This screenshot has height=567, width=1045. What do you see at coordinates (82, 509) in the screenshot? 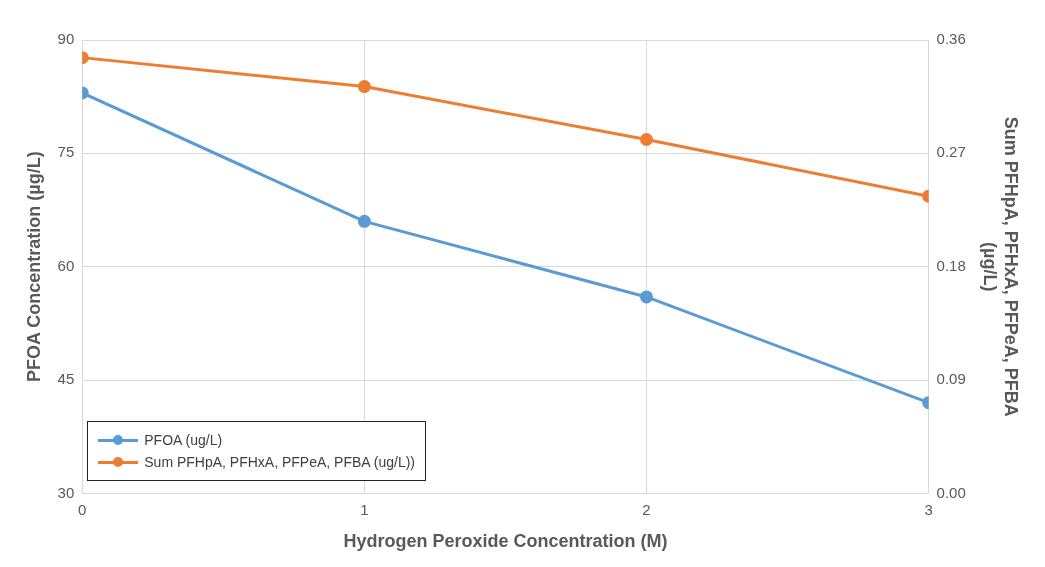
I see `x-tick-label: 0` at bounding box center [82, 509].